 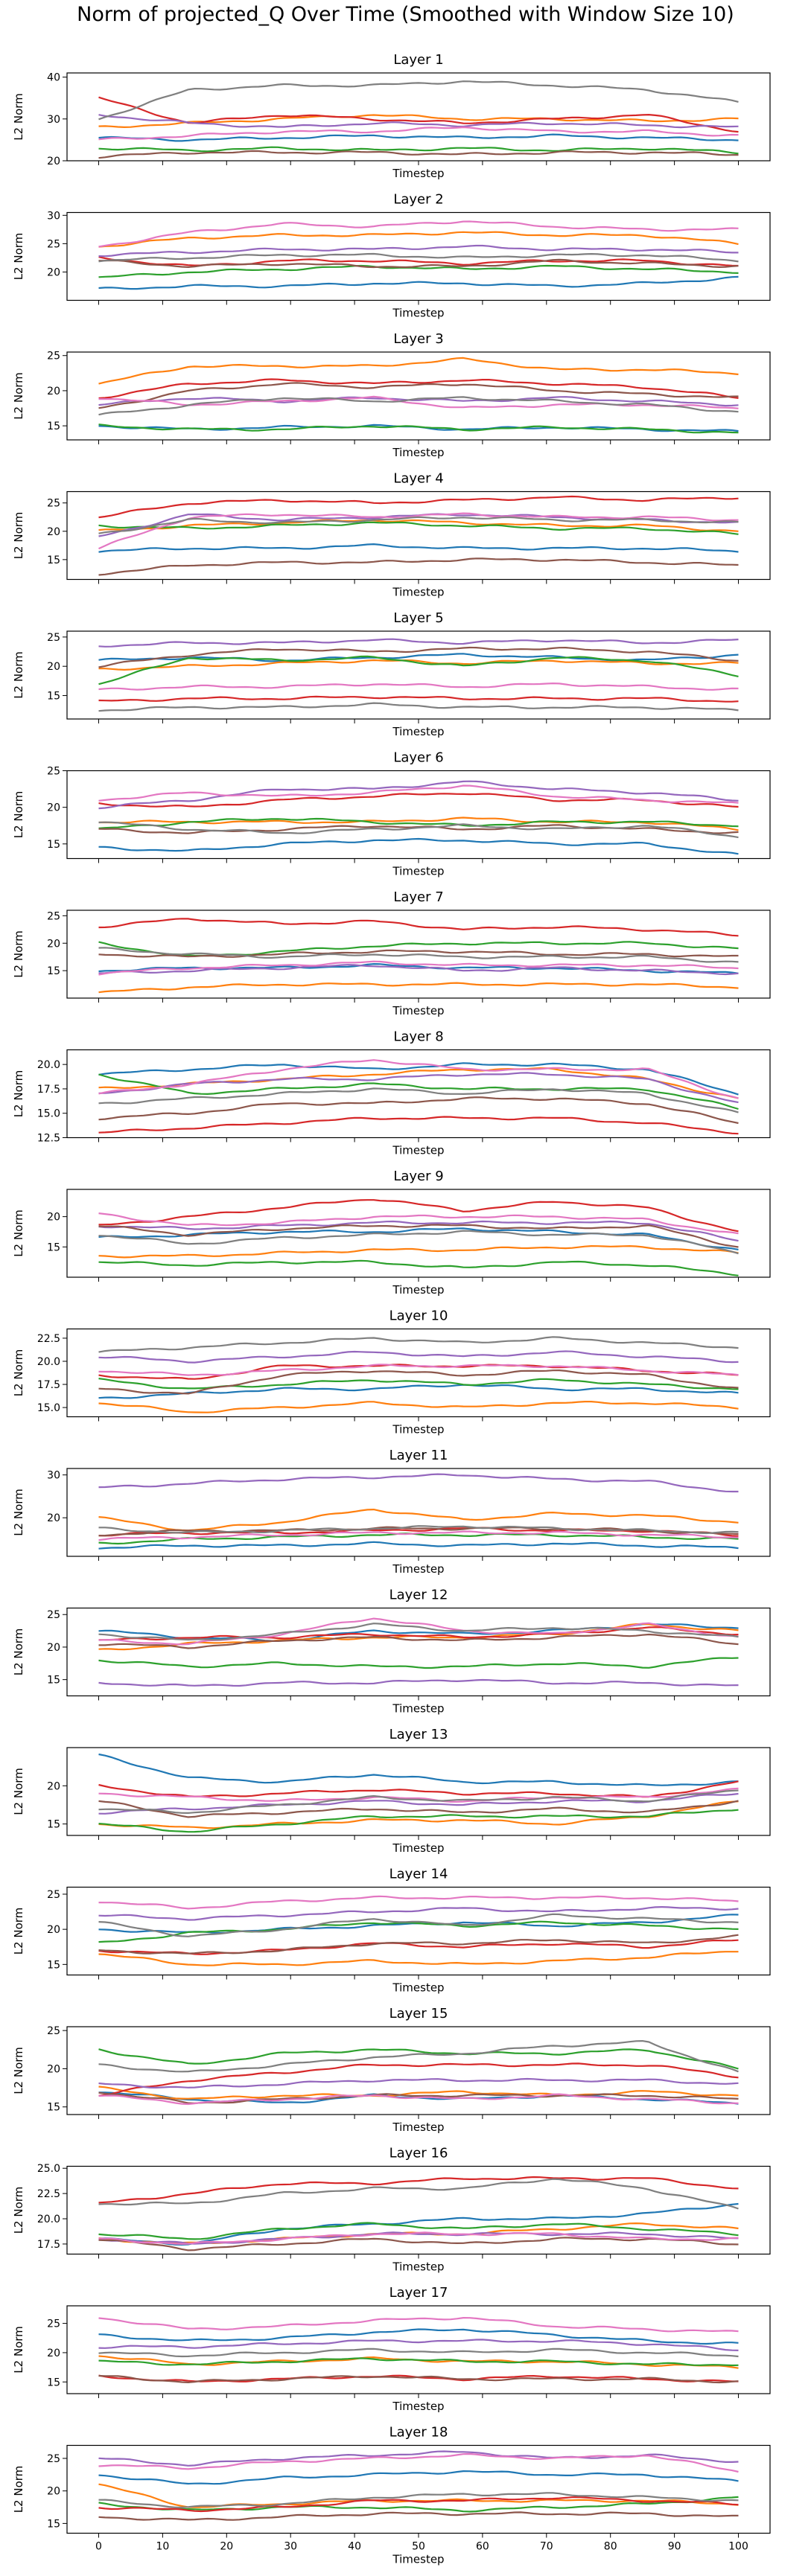 What do you see at coordinates (419, 2547) in the screenshot?
I see `x-tick-label: 50` at bounding box center [419, 2547].